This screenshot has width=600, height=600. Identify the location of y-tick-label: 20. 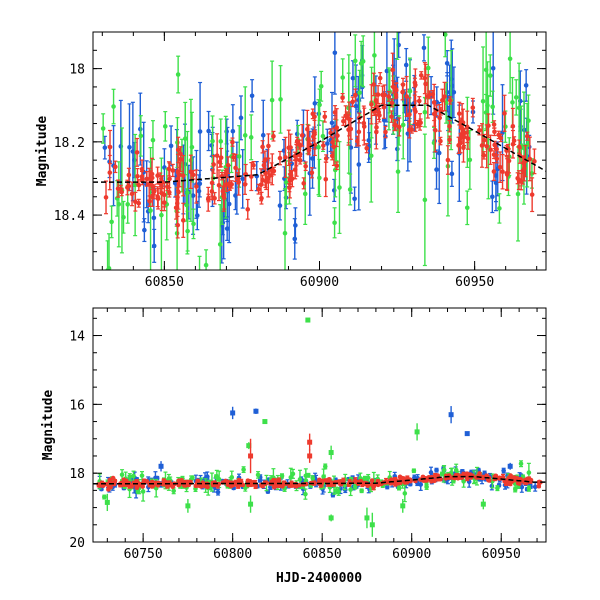
(77, 543).